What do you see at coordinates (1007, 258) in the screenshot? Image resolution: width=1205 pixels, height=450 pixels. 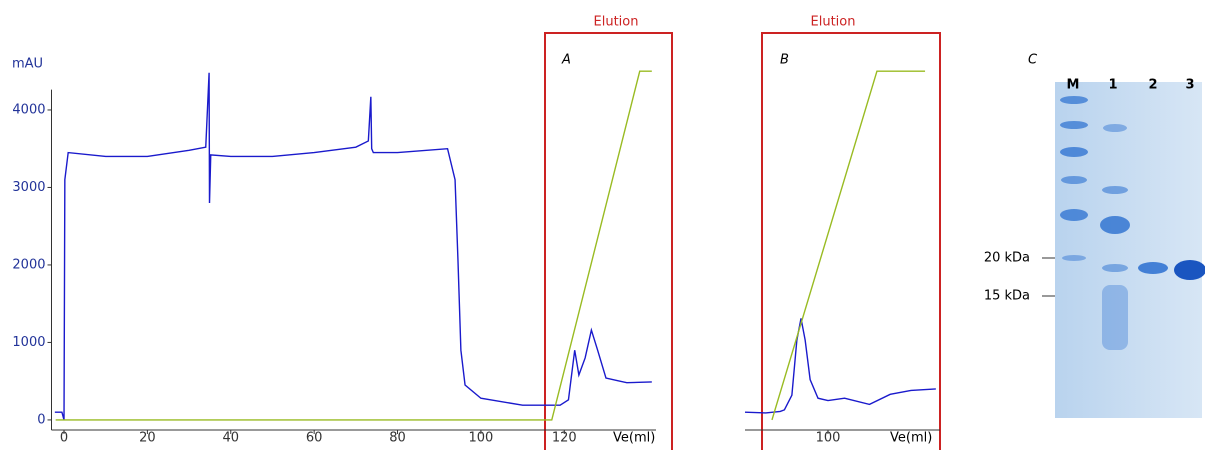 I see `marker-label: 20 kDa` at bounding box center [1007, 258].